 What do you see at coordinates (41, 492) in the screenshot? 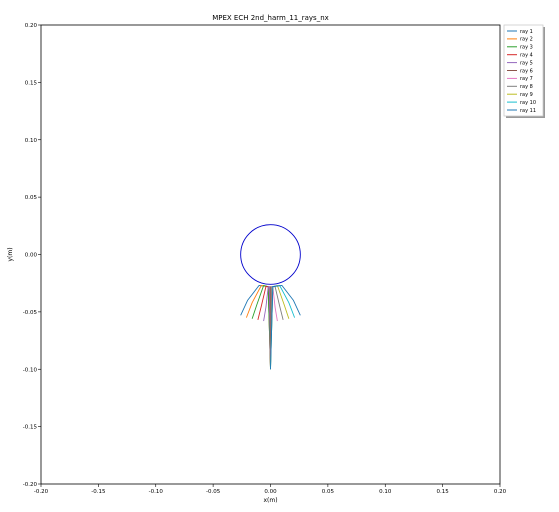
I see `x-tick-label: -0.20` at bounding box center [41, 492].